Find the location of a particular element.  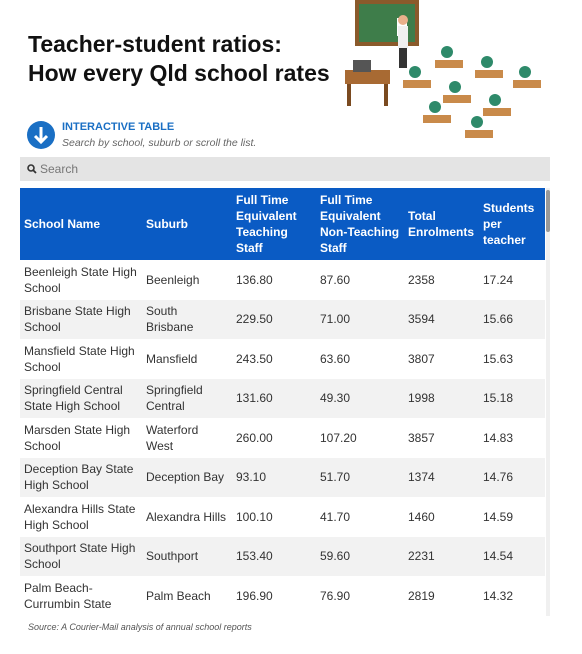

table-cell: 229.50 is located at coordinates (274, 319).